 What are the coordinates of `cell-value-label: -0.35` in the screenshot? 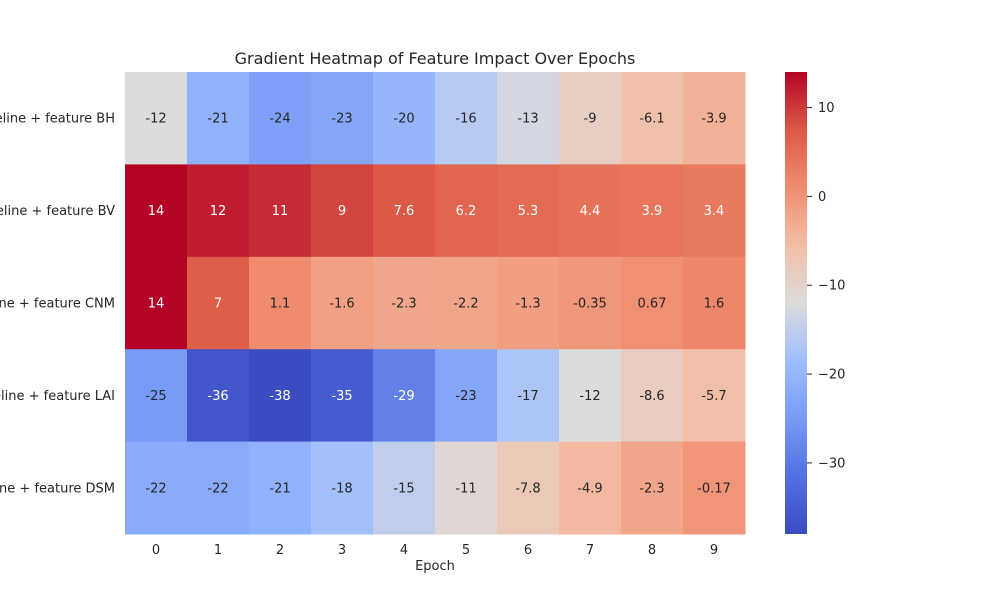 It's located at (590, 304).